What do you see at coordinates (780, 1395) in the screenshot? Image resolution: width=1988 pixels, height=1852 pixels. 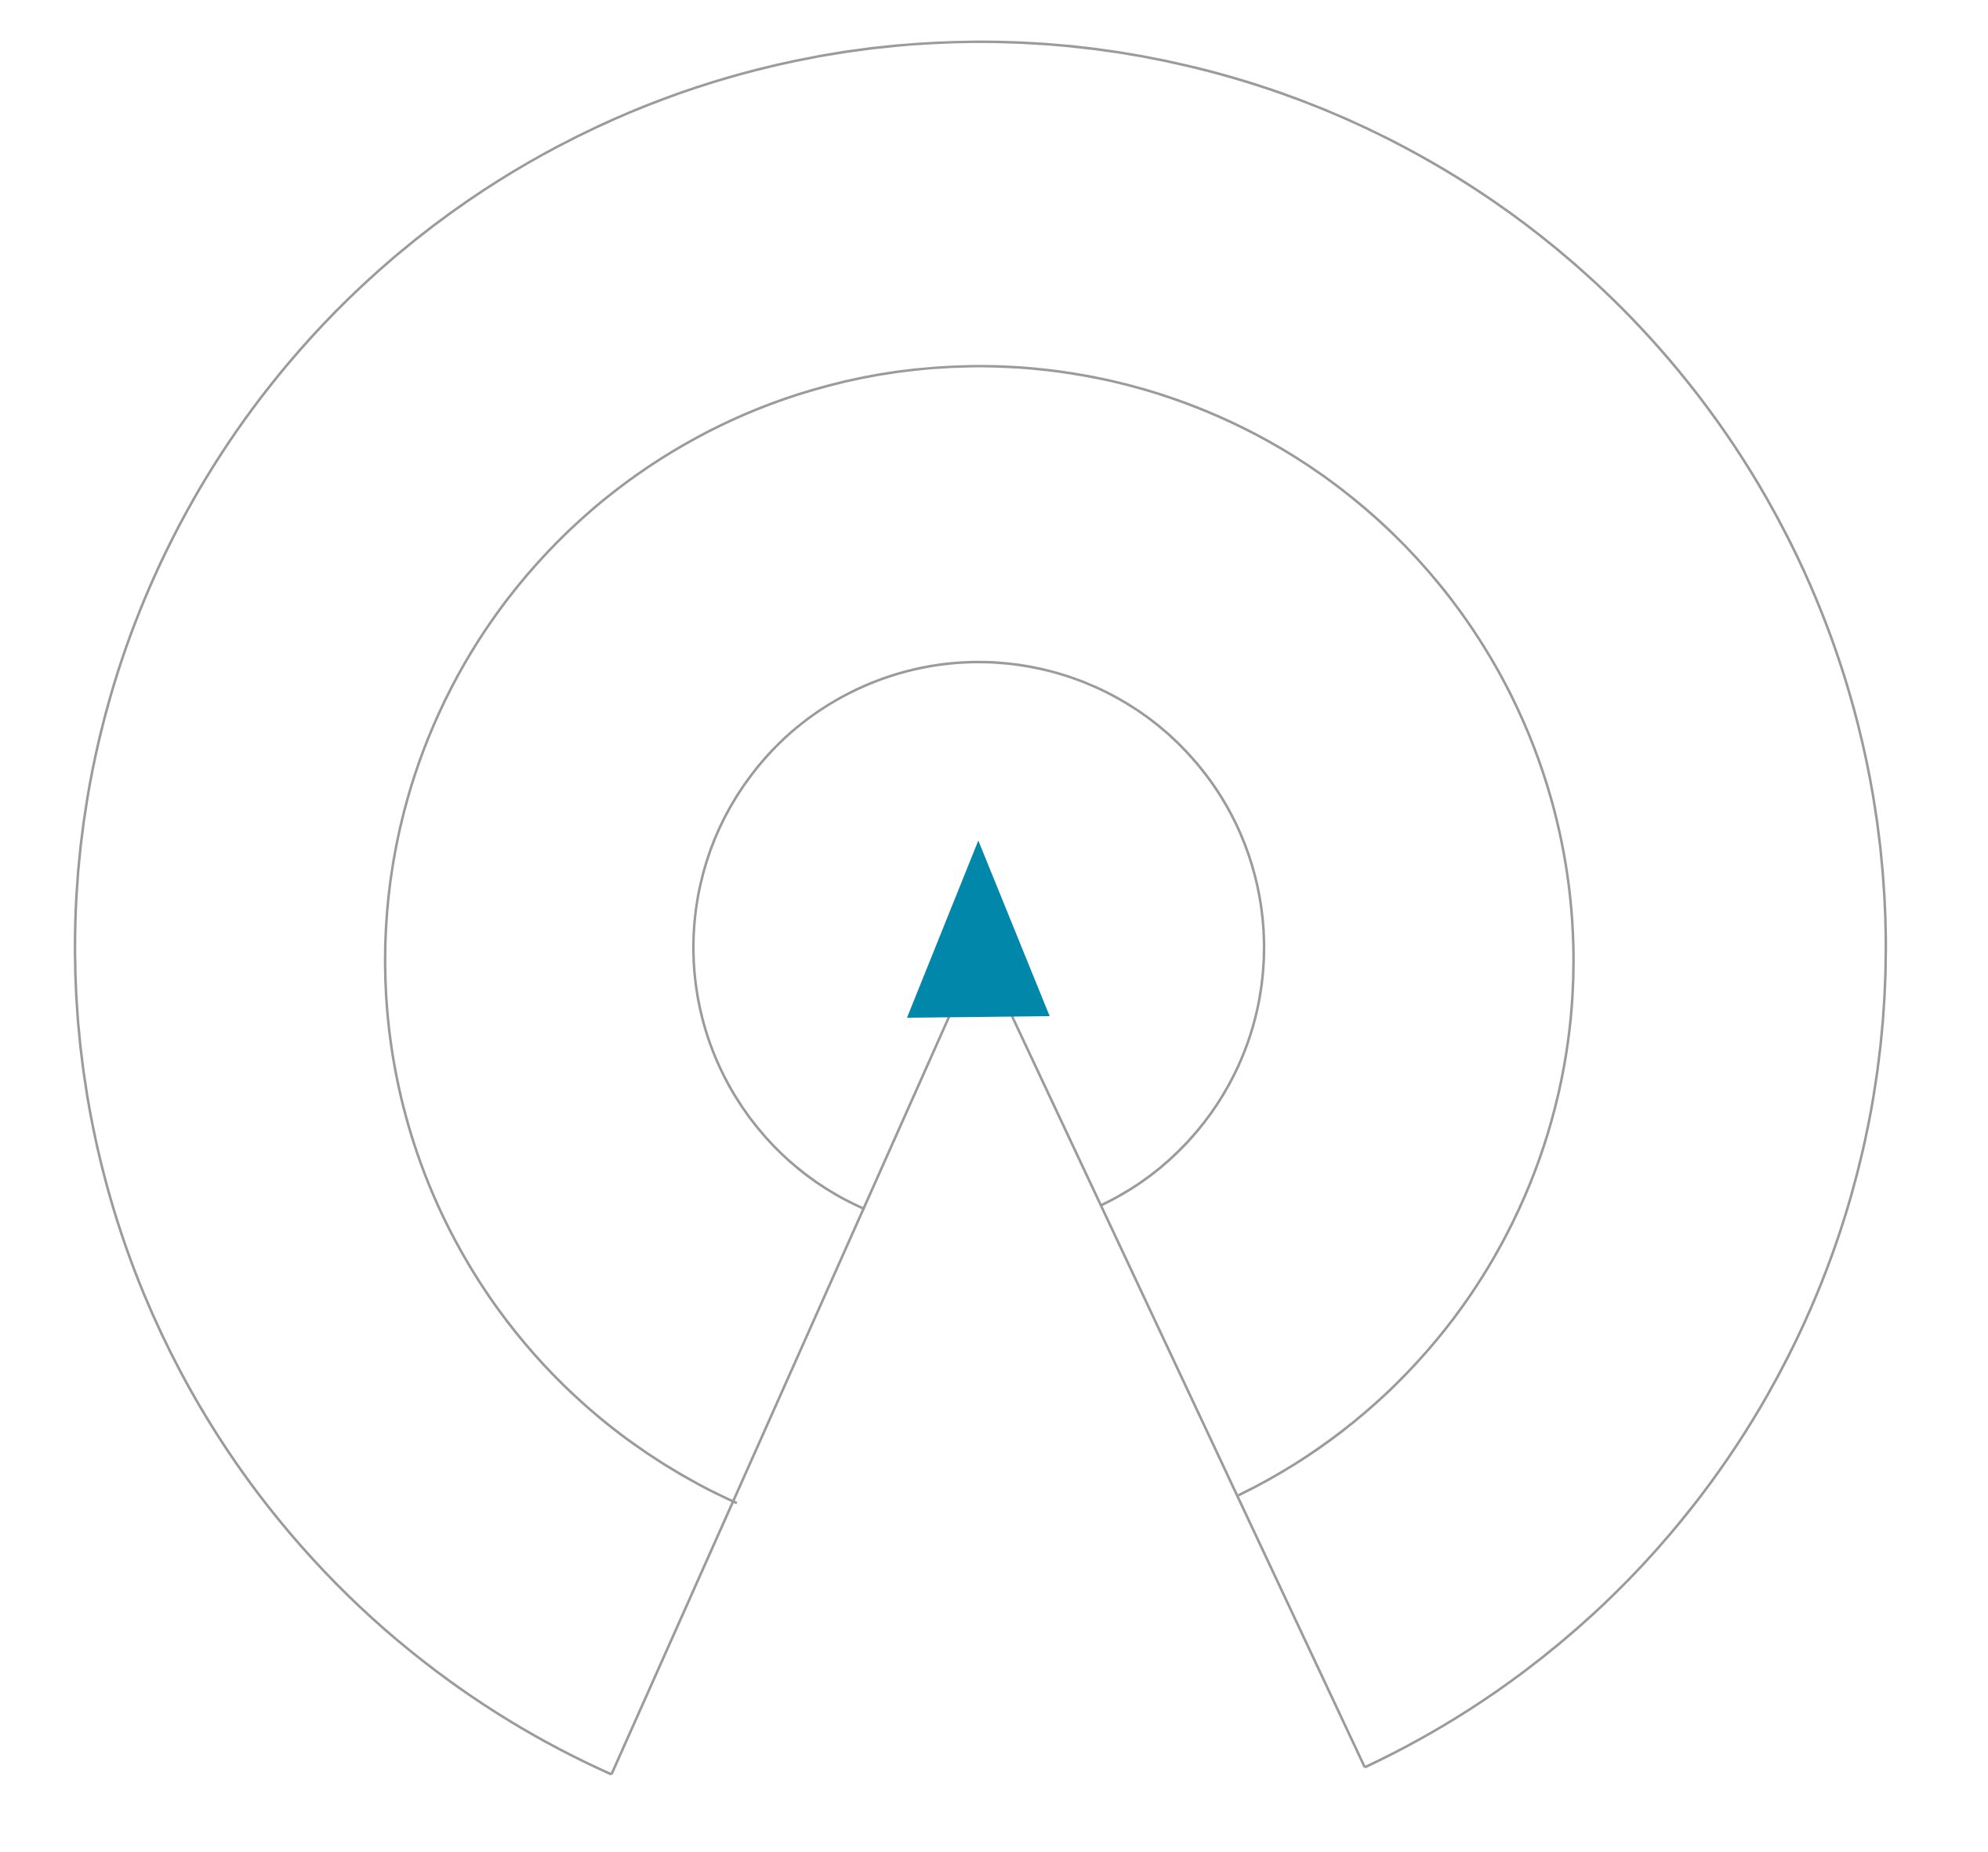 I see `left-beam-line` at bounding box center [780, 1395].